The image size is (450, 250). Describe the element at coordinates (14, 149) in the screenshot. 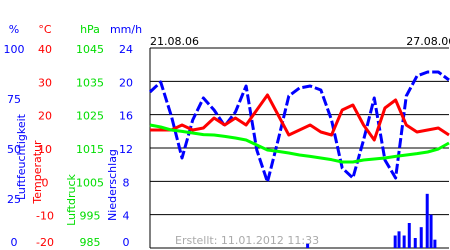

I see `y-tick-label: 50` at that location.